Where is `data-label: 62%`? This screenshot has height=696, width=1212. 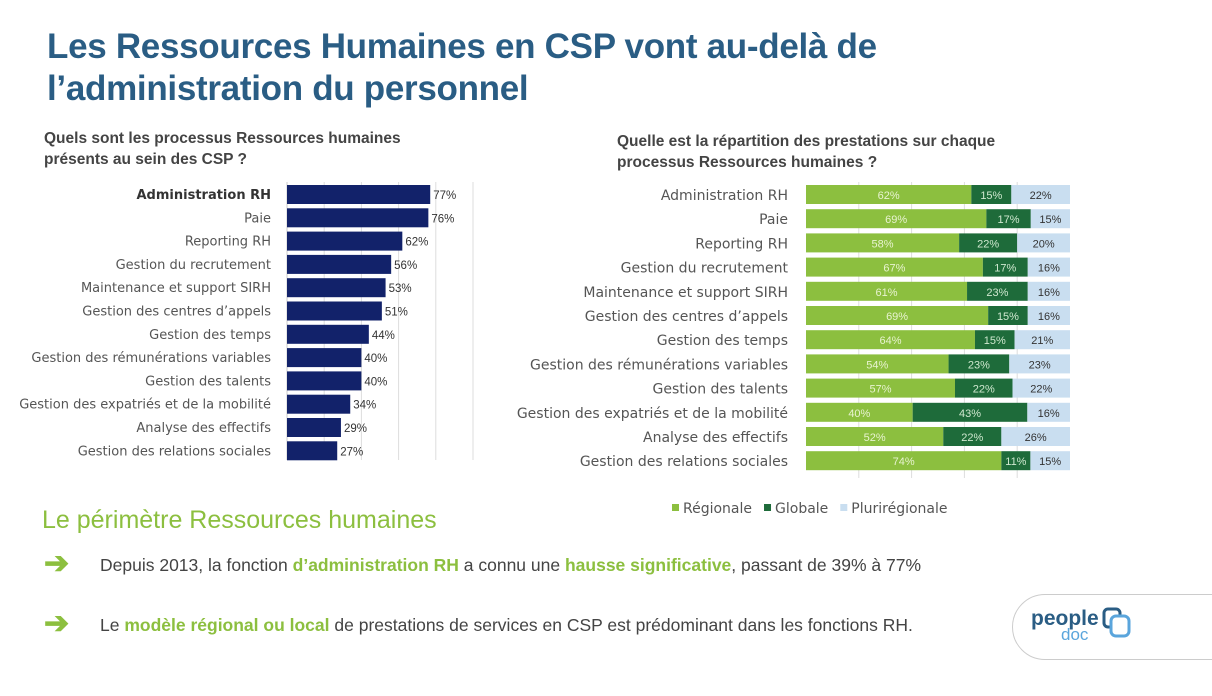
data-label: 62% is located at coordinates (416, 243).